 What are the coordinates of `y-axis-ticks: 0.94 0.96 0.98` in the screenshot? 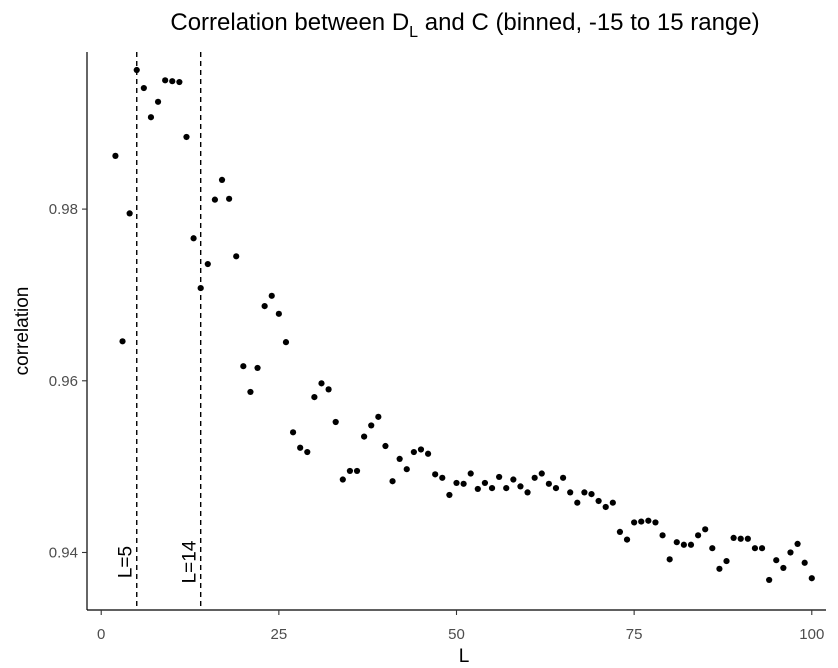 It's located at (68, 381).